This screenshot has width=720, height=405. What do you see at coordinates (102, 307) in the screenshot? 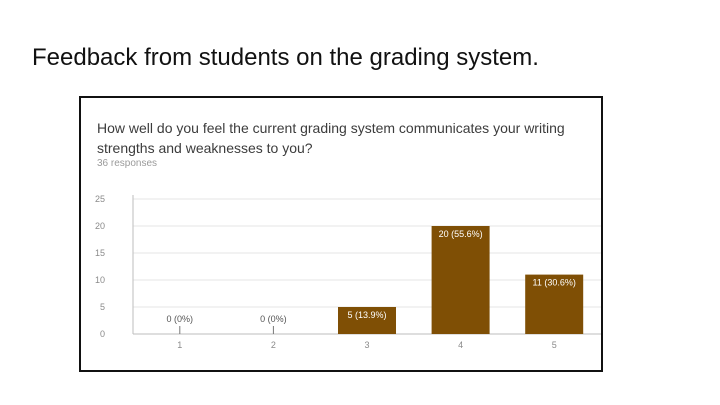
I see `y-tick-label: 5` at bounding box center [102, 307].